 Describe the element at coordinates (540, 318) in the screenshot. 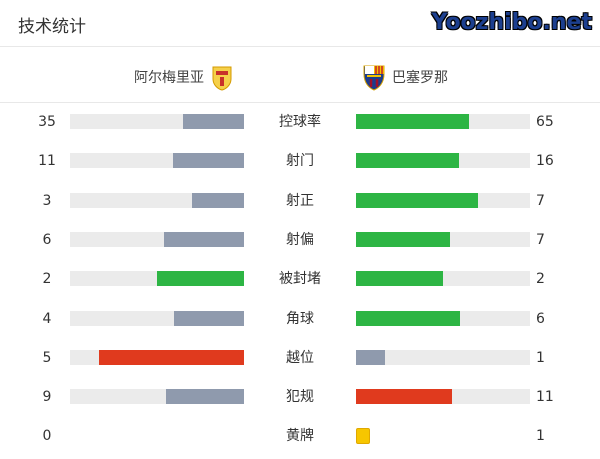

I see `away-value: 6` at that location.